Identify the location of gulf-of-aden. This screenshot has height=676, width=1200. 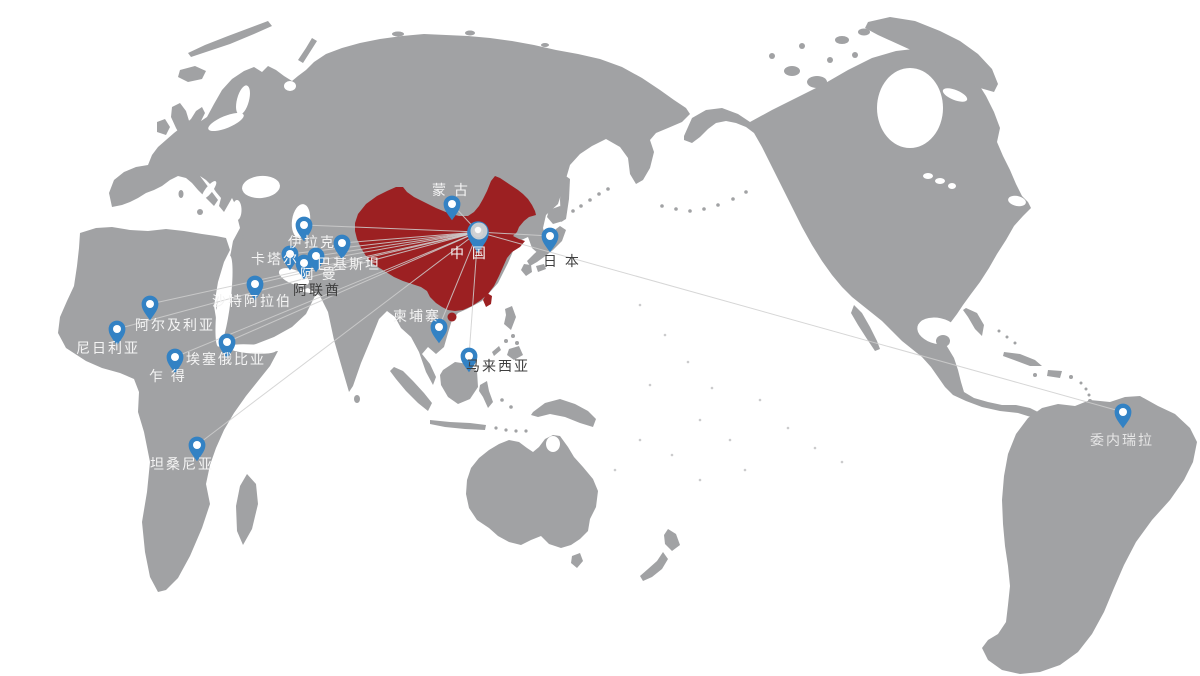
(252, 349).